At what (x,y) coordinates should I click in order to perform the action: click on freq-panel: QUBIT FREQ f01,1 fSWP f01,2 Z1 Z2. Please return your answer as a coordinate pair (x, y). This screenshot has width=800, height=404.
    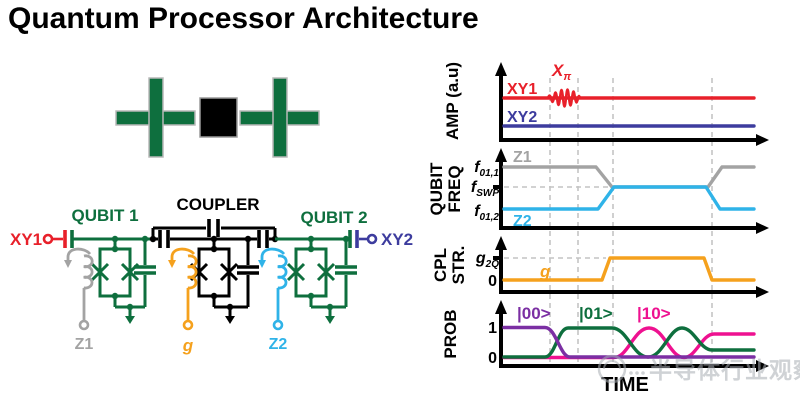
    Looking at the image, I should click on (591, 189).